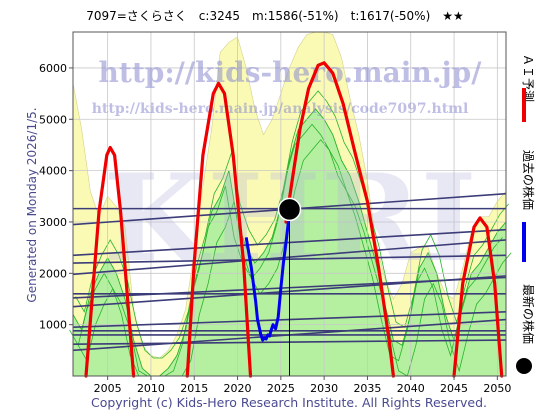  I want to click on x-axis-ticks: 2005 2010 2015 2020 2025 2030 2035 2040 2045 2050, so click(302, 385).